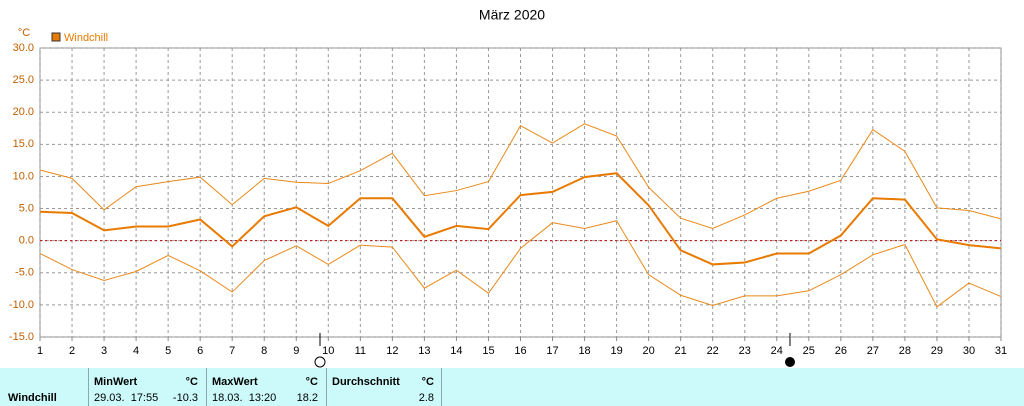  I want to click on x-tick-label: 20, so click(649, 351).